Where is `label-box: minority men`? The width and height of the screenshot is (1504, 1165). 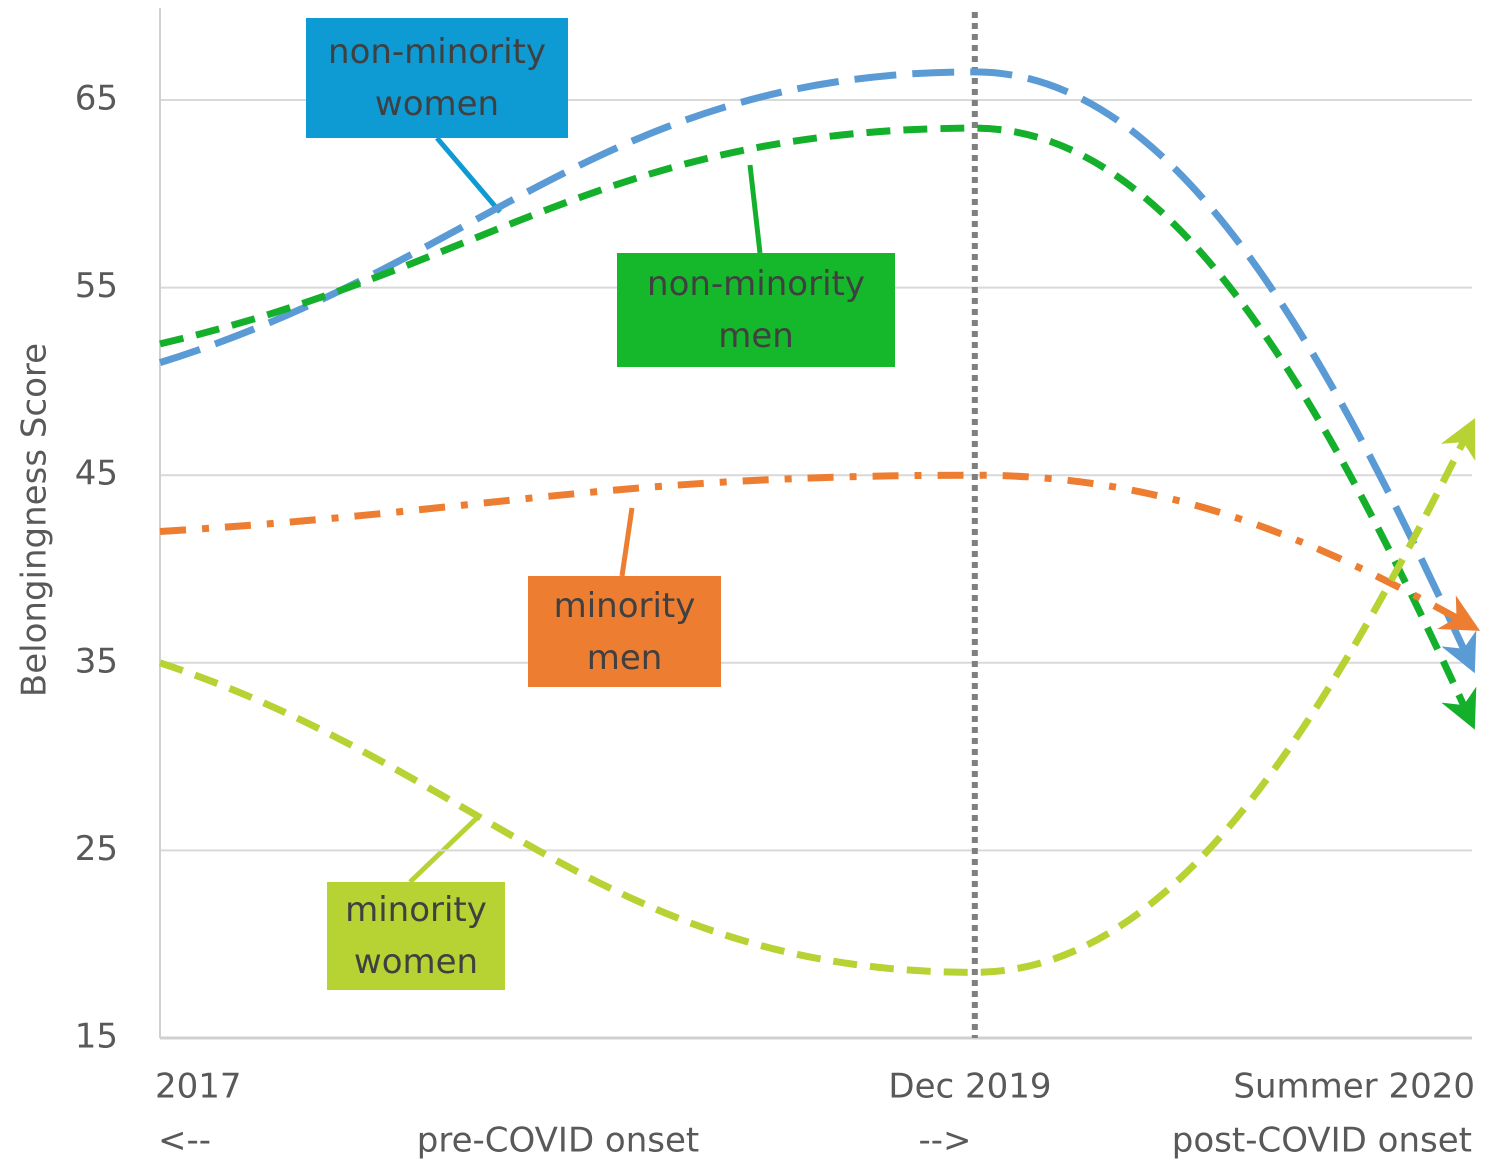 label-box: minority men is located at coordinates (624, 631).